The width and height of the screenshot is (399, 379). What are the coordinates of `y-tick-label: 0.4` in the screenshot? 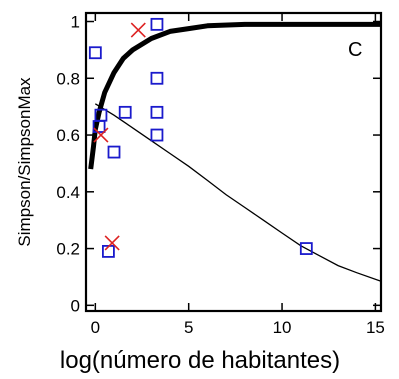 It's located at (68, 192).